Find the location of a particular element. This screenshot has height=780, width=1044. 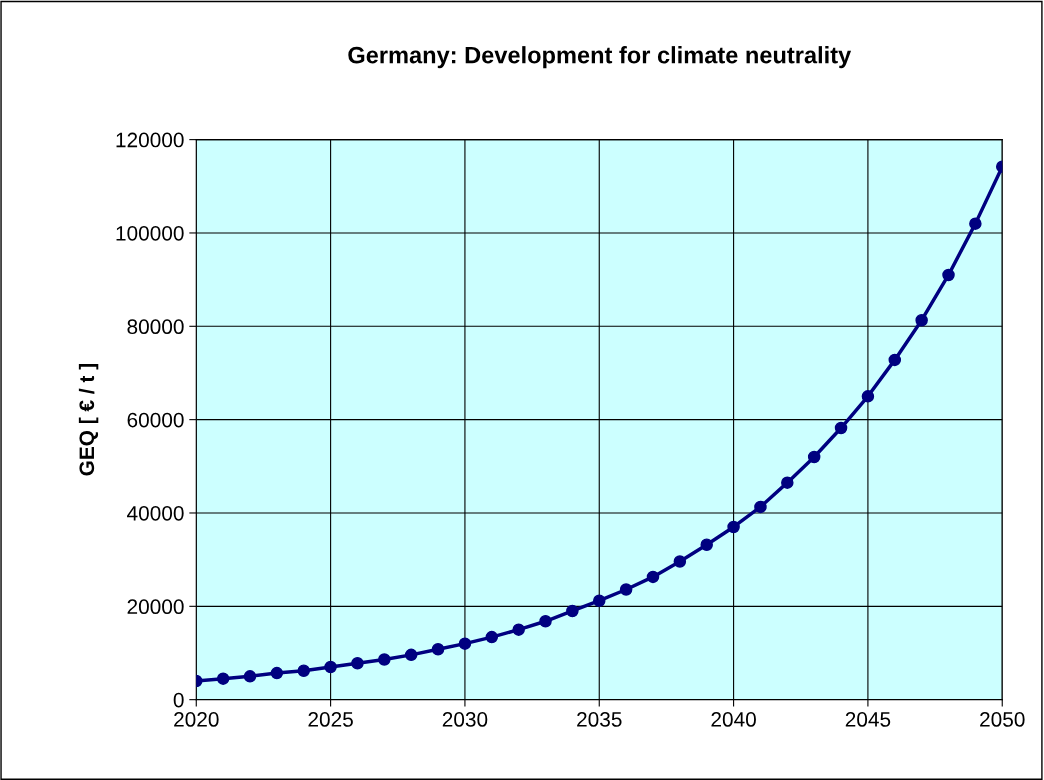

x-tick-label: 2020 is located at coordinates (196, 719).